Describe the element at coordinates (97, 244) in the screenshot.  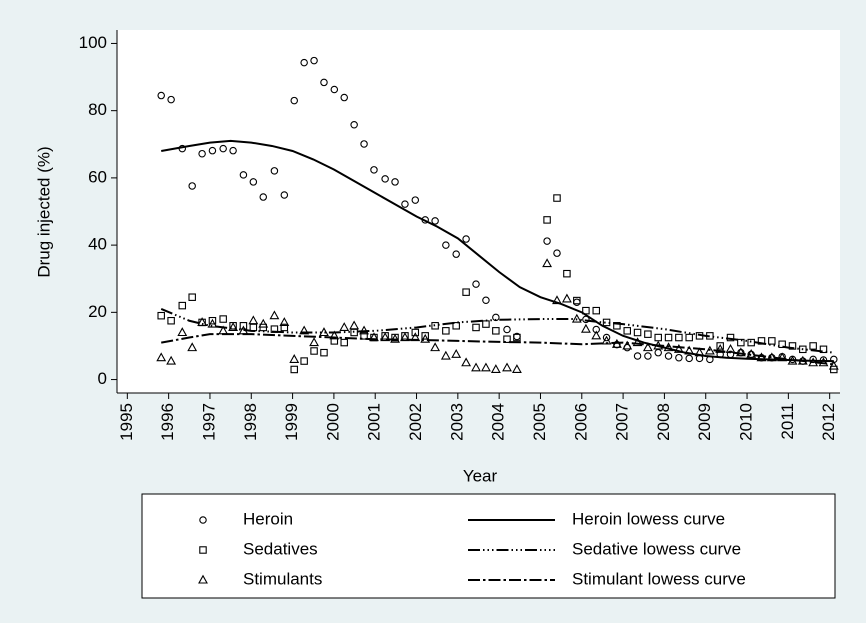
I see `y-tick-label: 40` at that location.